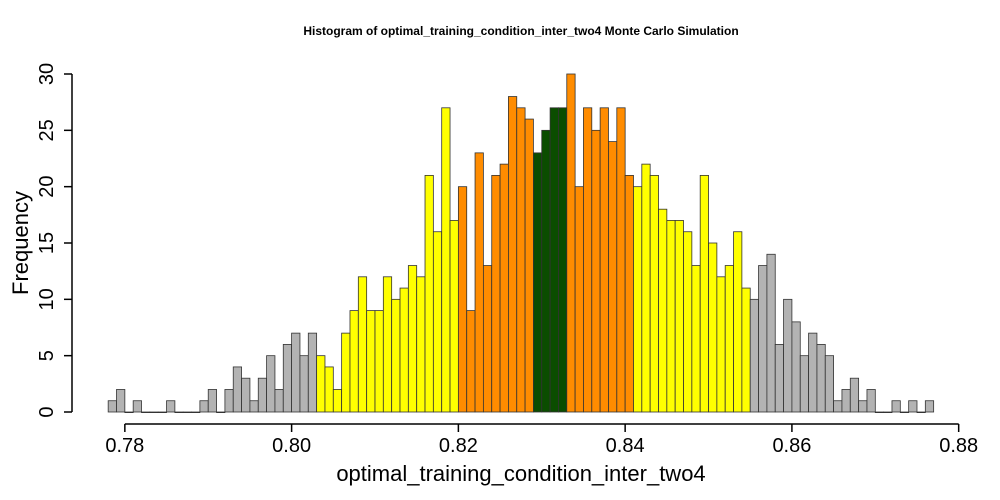  Describe the element at coordinates (47, 187) in the screenshot. I see `y-tick-label: 20` at that location.